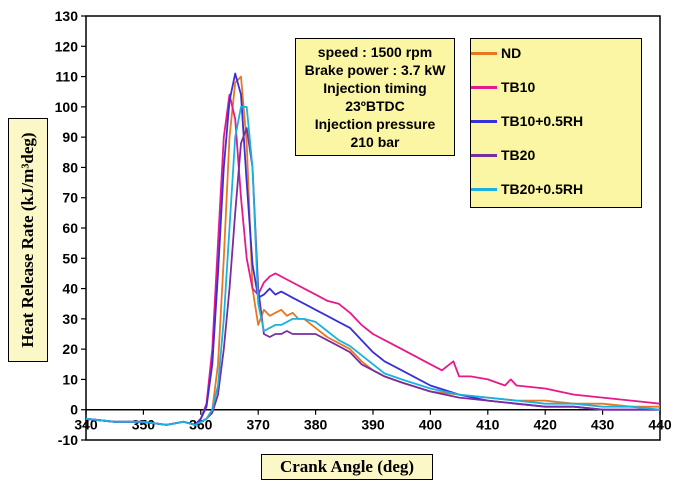 The height and width of the screenshot is (483, 689). I want to click on y-tick-label: 20, so click(70, 349).